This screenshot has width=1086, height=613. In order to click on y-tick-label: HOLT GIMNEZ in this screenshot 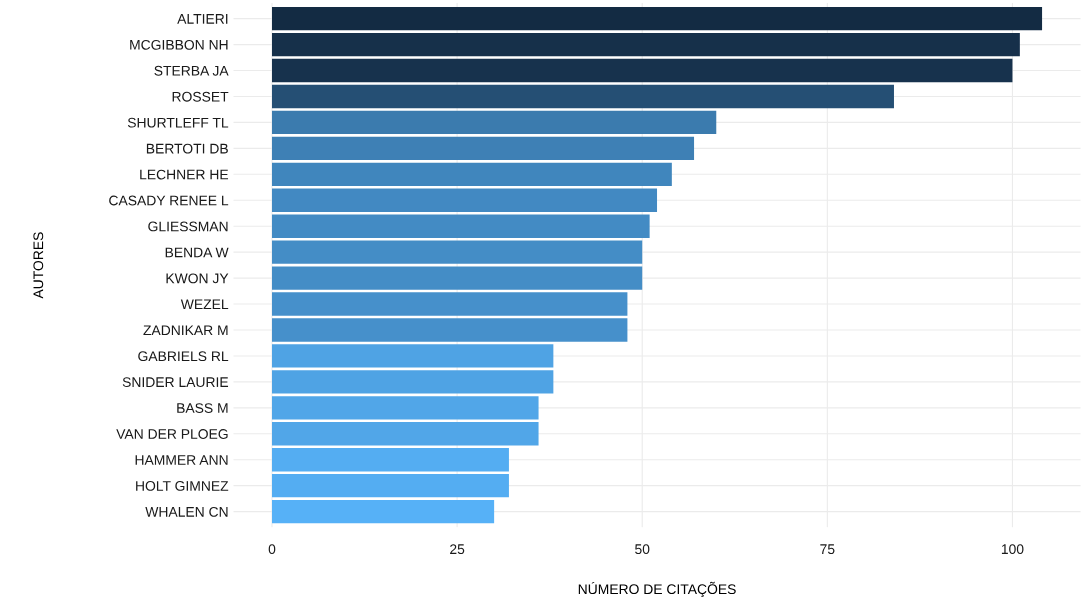, I will do `click(182, 486)`.